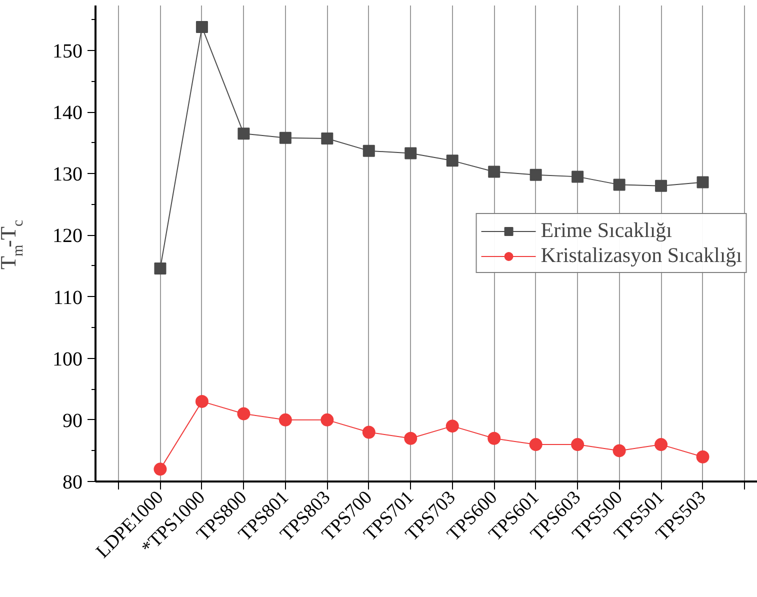 This screenshot has width=757, height=597. Describe the element at coordinates (67, 359) in the screenshot. I see `y-tick-label: 100` at that location.